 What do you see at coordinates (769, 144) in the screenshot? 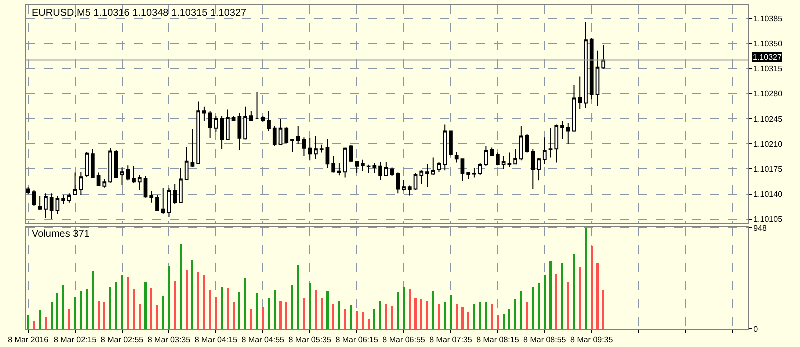
I see `y-tick-label: 1.10210` at bounding box center [769, 144].